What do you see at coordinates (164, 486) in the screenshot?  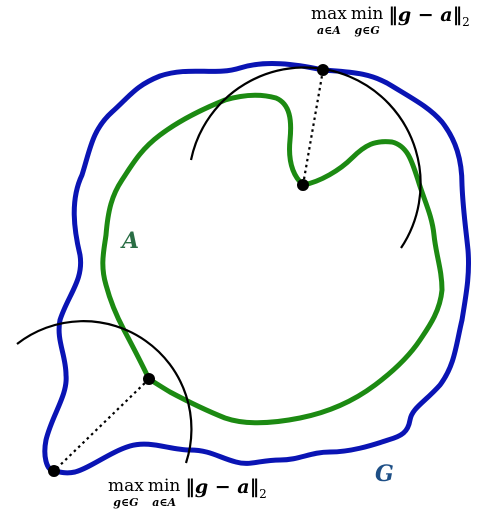 I see `formula-bottom-op2: min` at bounding box center [164, 486].